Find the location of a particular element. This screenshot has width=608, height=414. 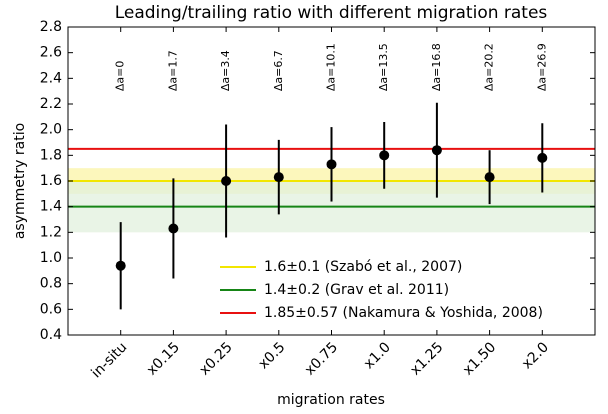

x-tick-label: x1.50 is located at coordinates (479, 358).